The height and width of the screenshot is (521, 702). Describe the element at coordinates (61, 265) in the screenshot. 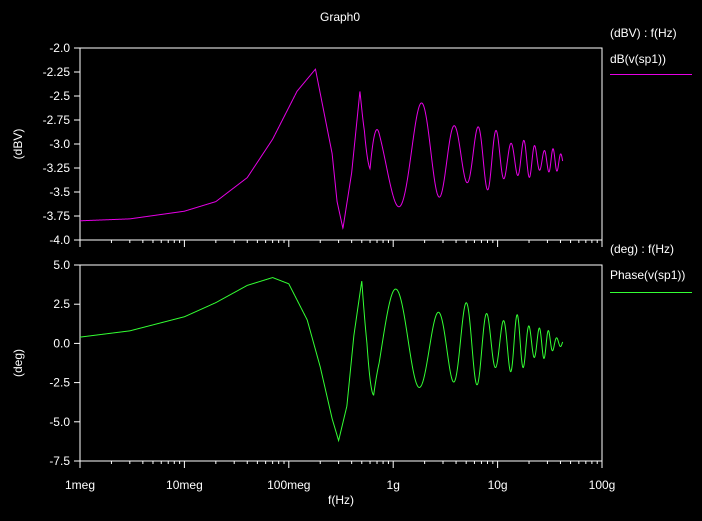

I see `y-tick-label-phase-0: 5.0` at that location.